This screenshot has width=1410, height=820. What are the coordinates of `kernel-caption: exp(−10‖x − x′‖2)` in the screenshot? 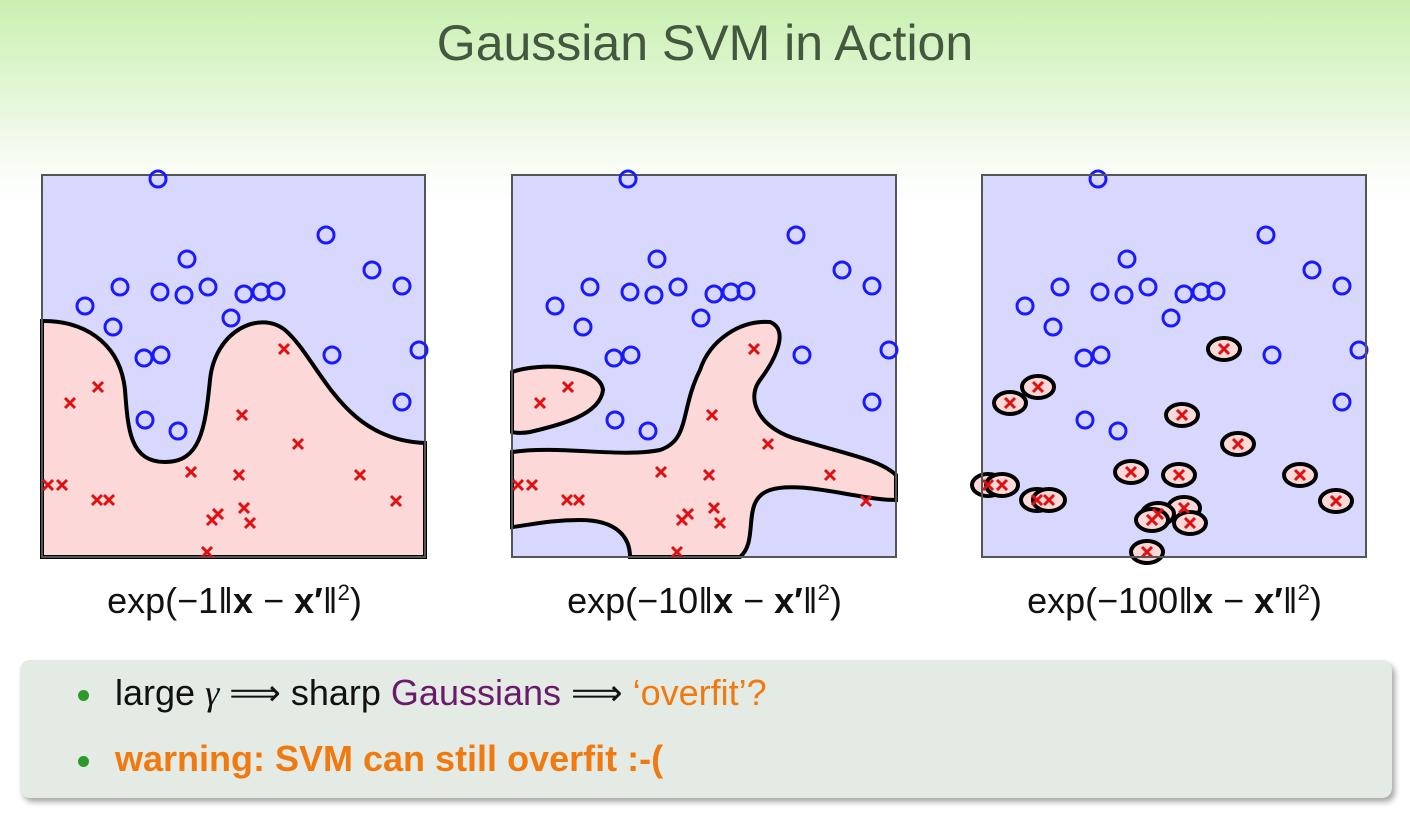 It's located at (704, 601).